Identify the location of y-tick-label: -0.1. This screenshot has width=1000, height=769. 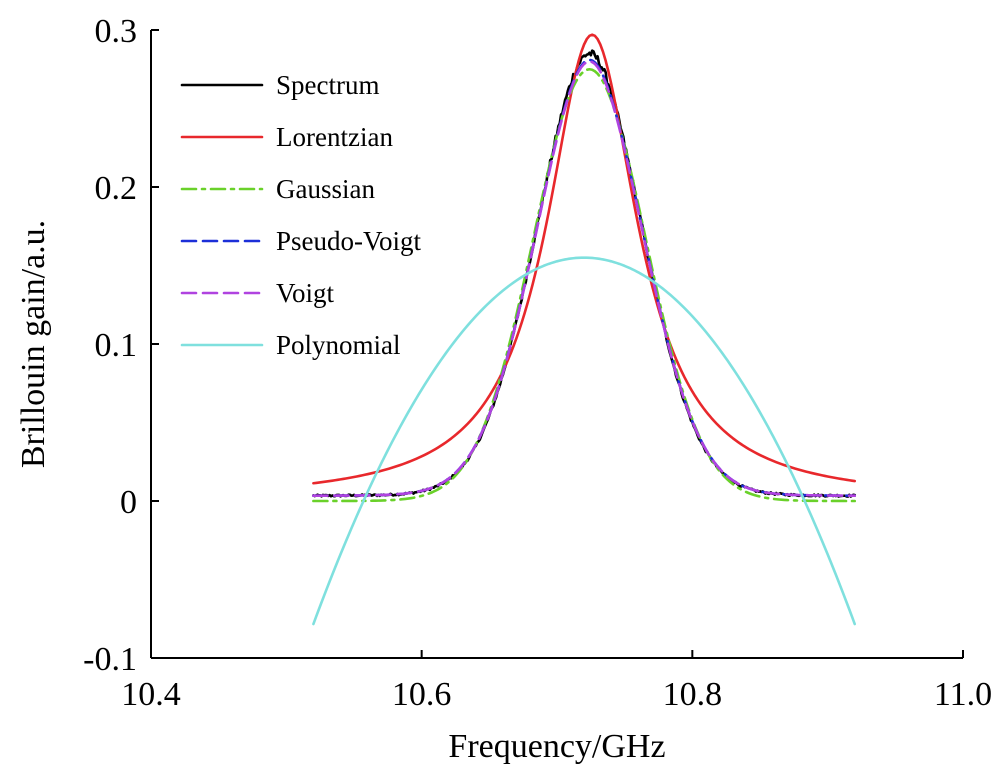
(110, 659).